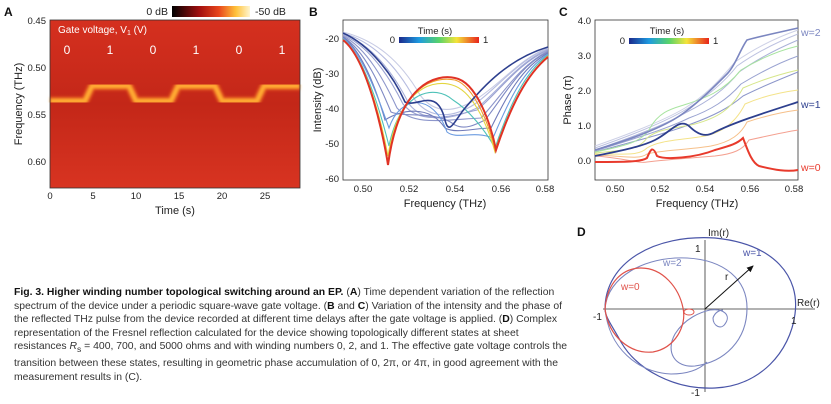 This screenshot has height=404, width=831. I want to click on caption-ref: D, so click(506, 320).